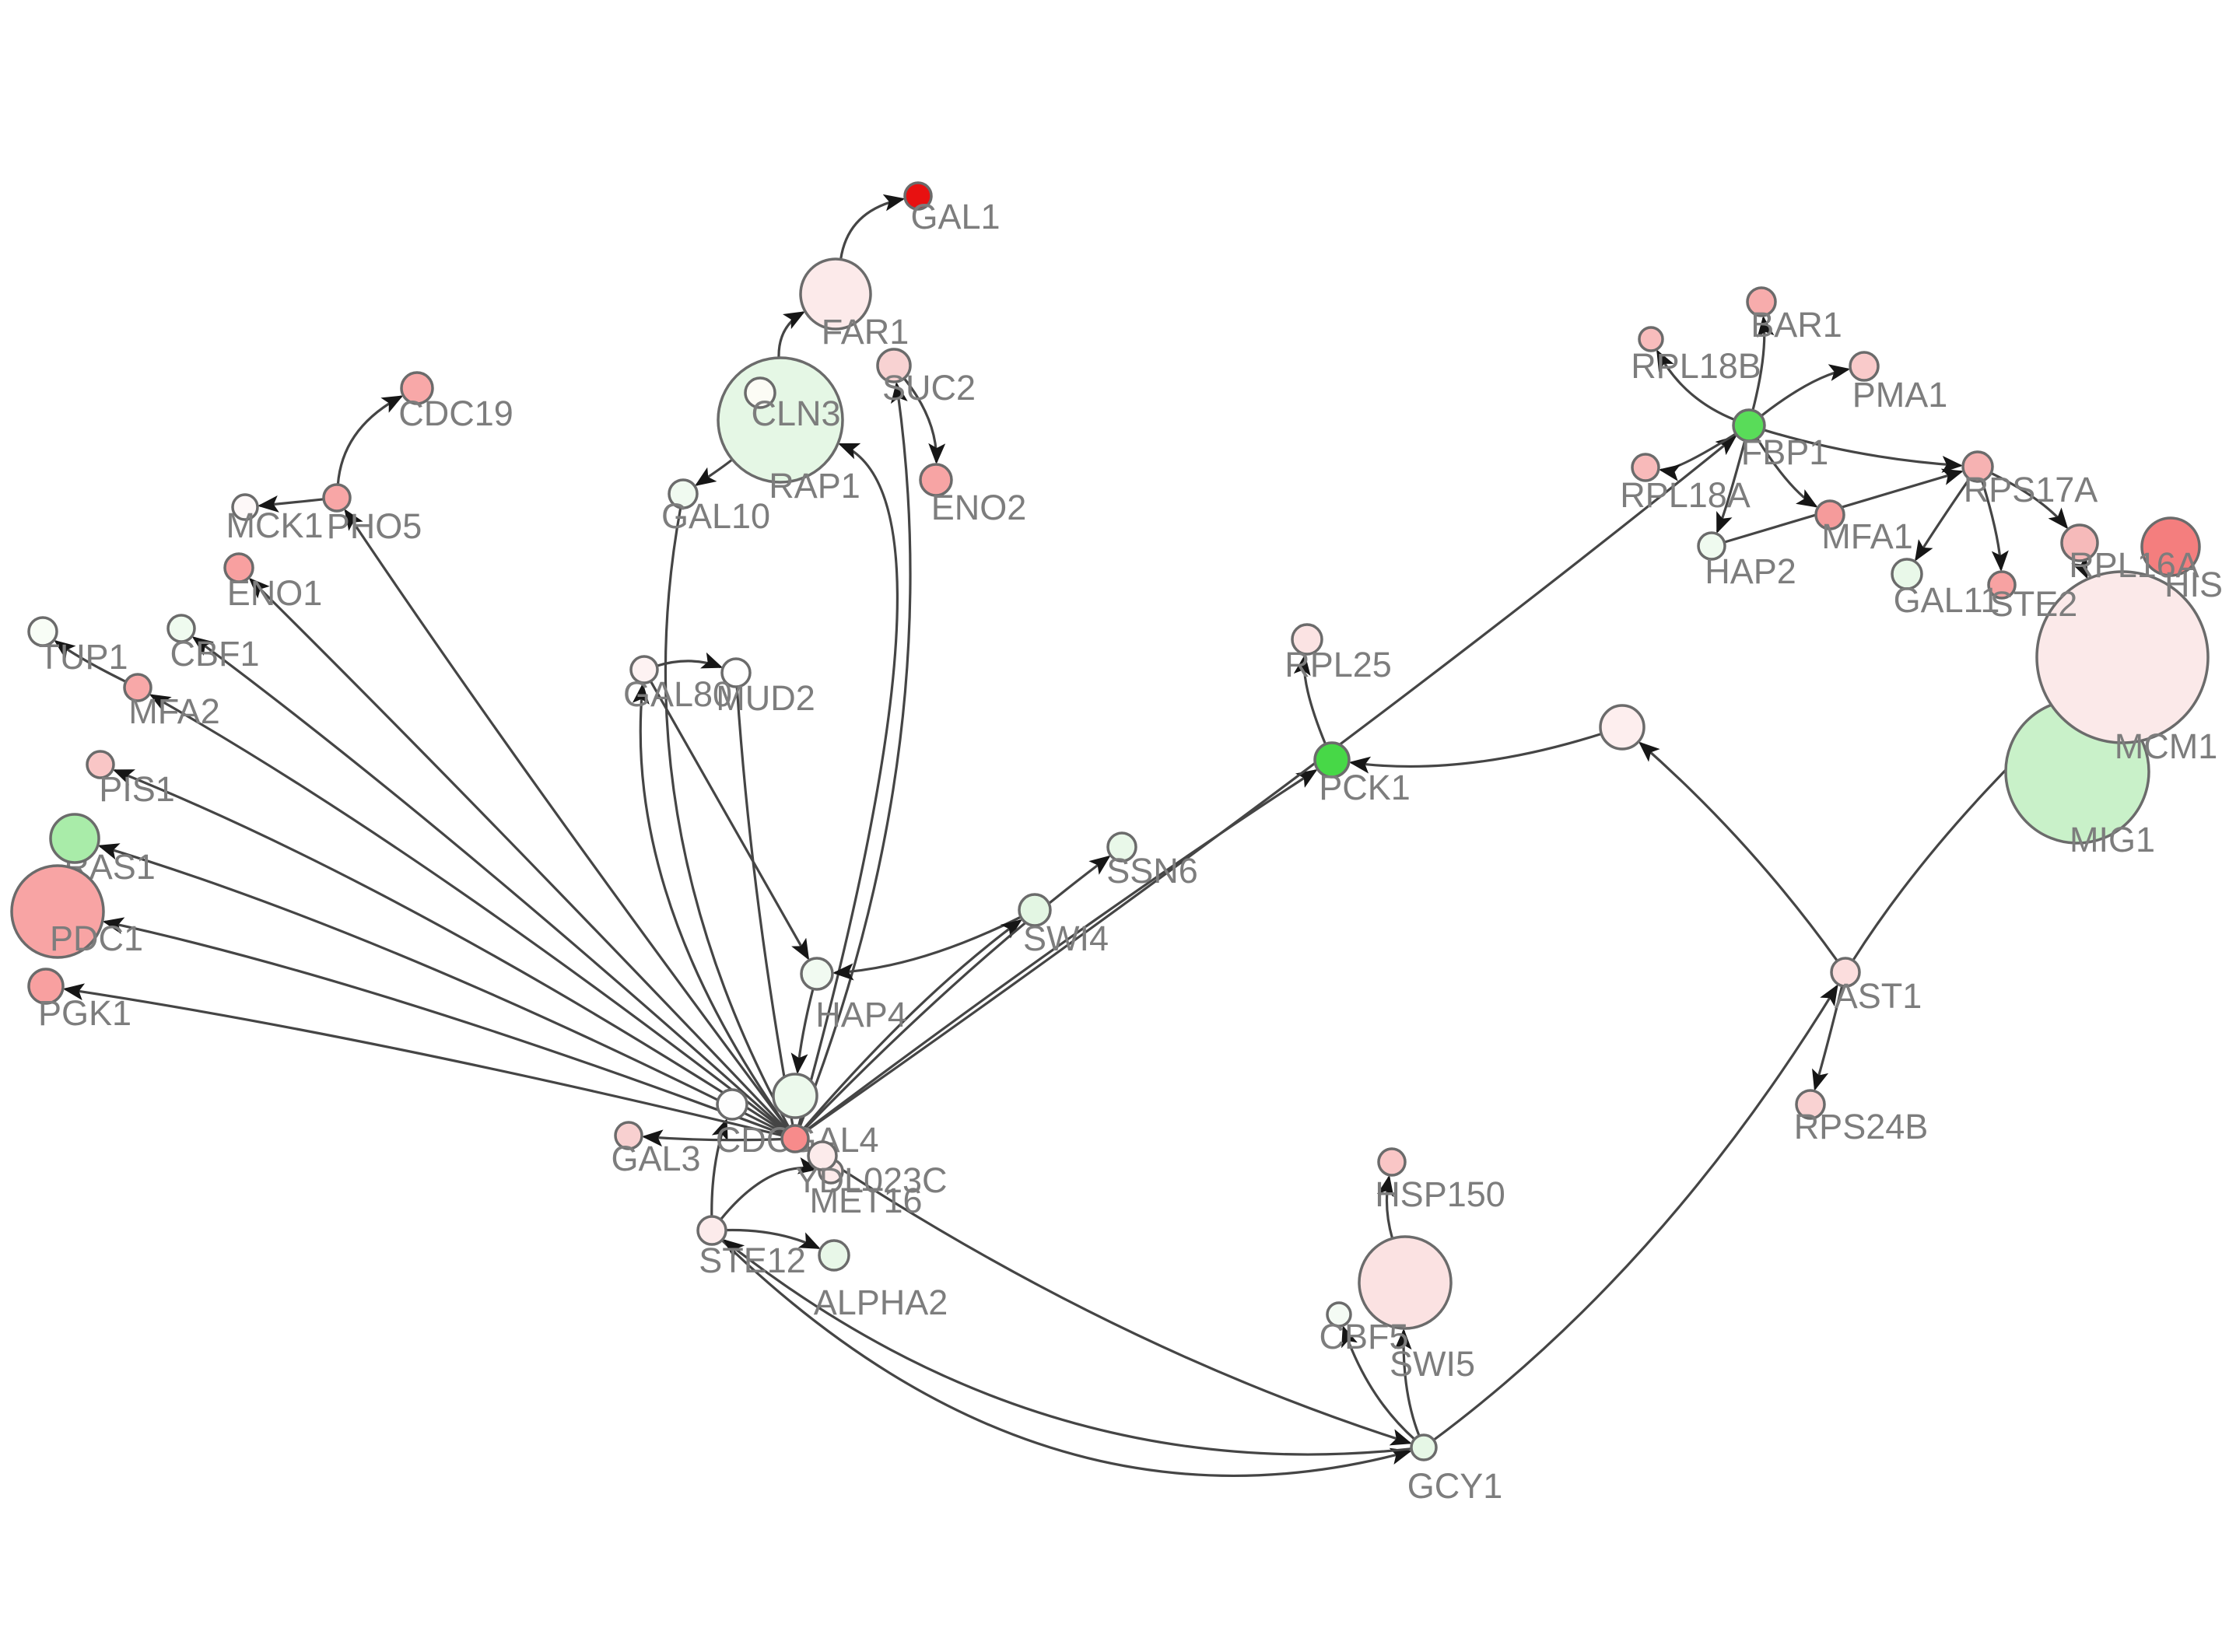  Describe the element at coordinates (1405, 1283) in the screenshot. I see `node-swi5` at that location.